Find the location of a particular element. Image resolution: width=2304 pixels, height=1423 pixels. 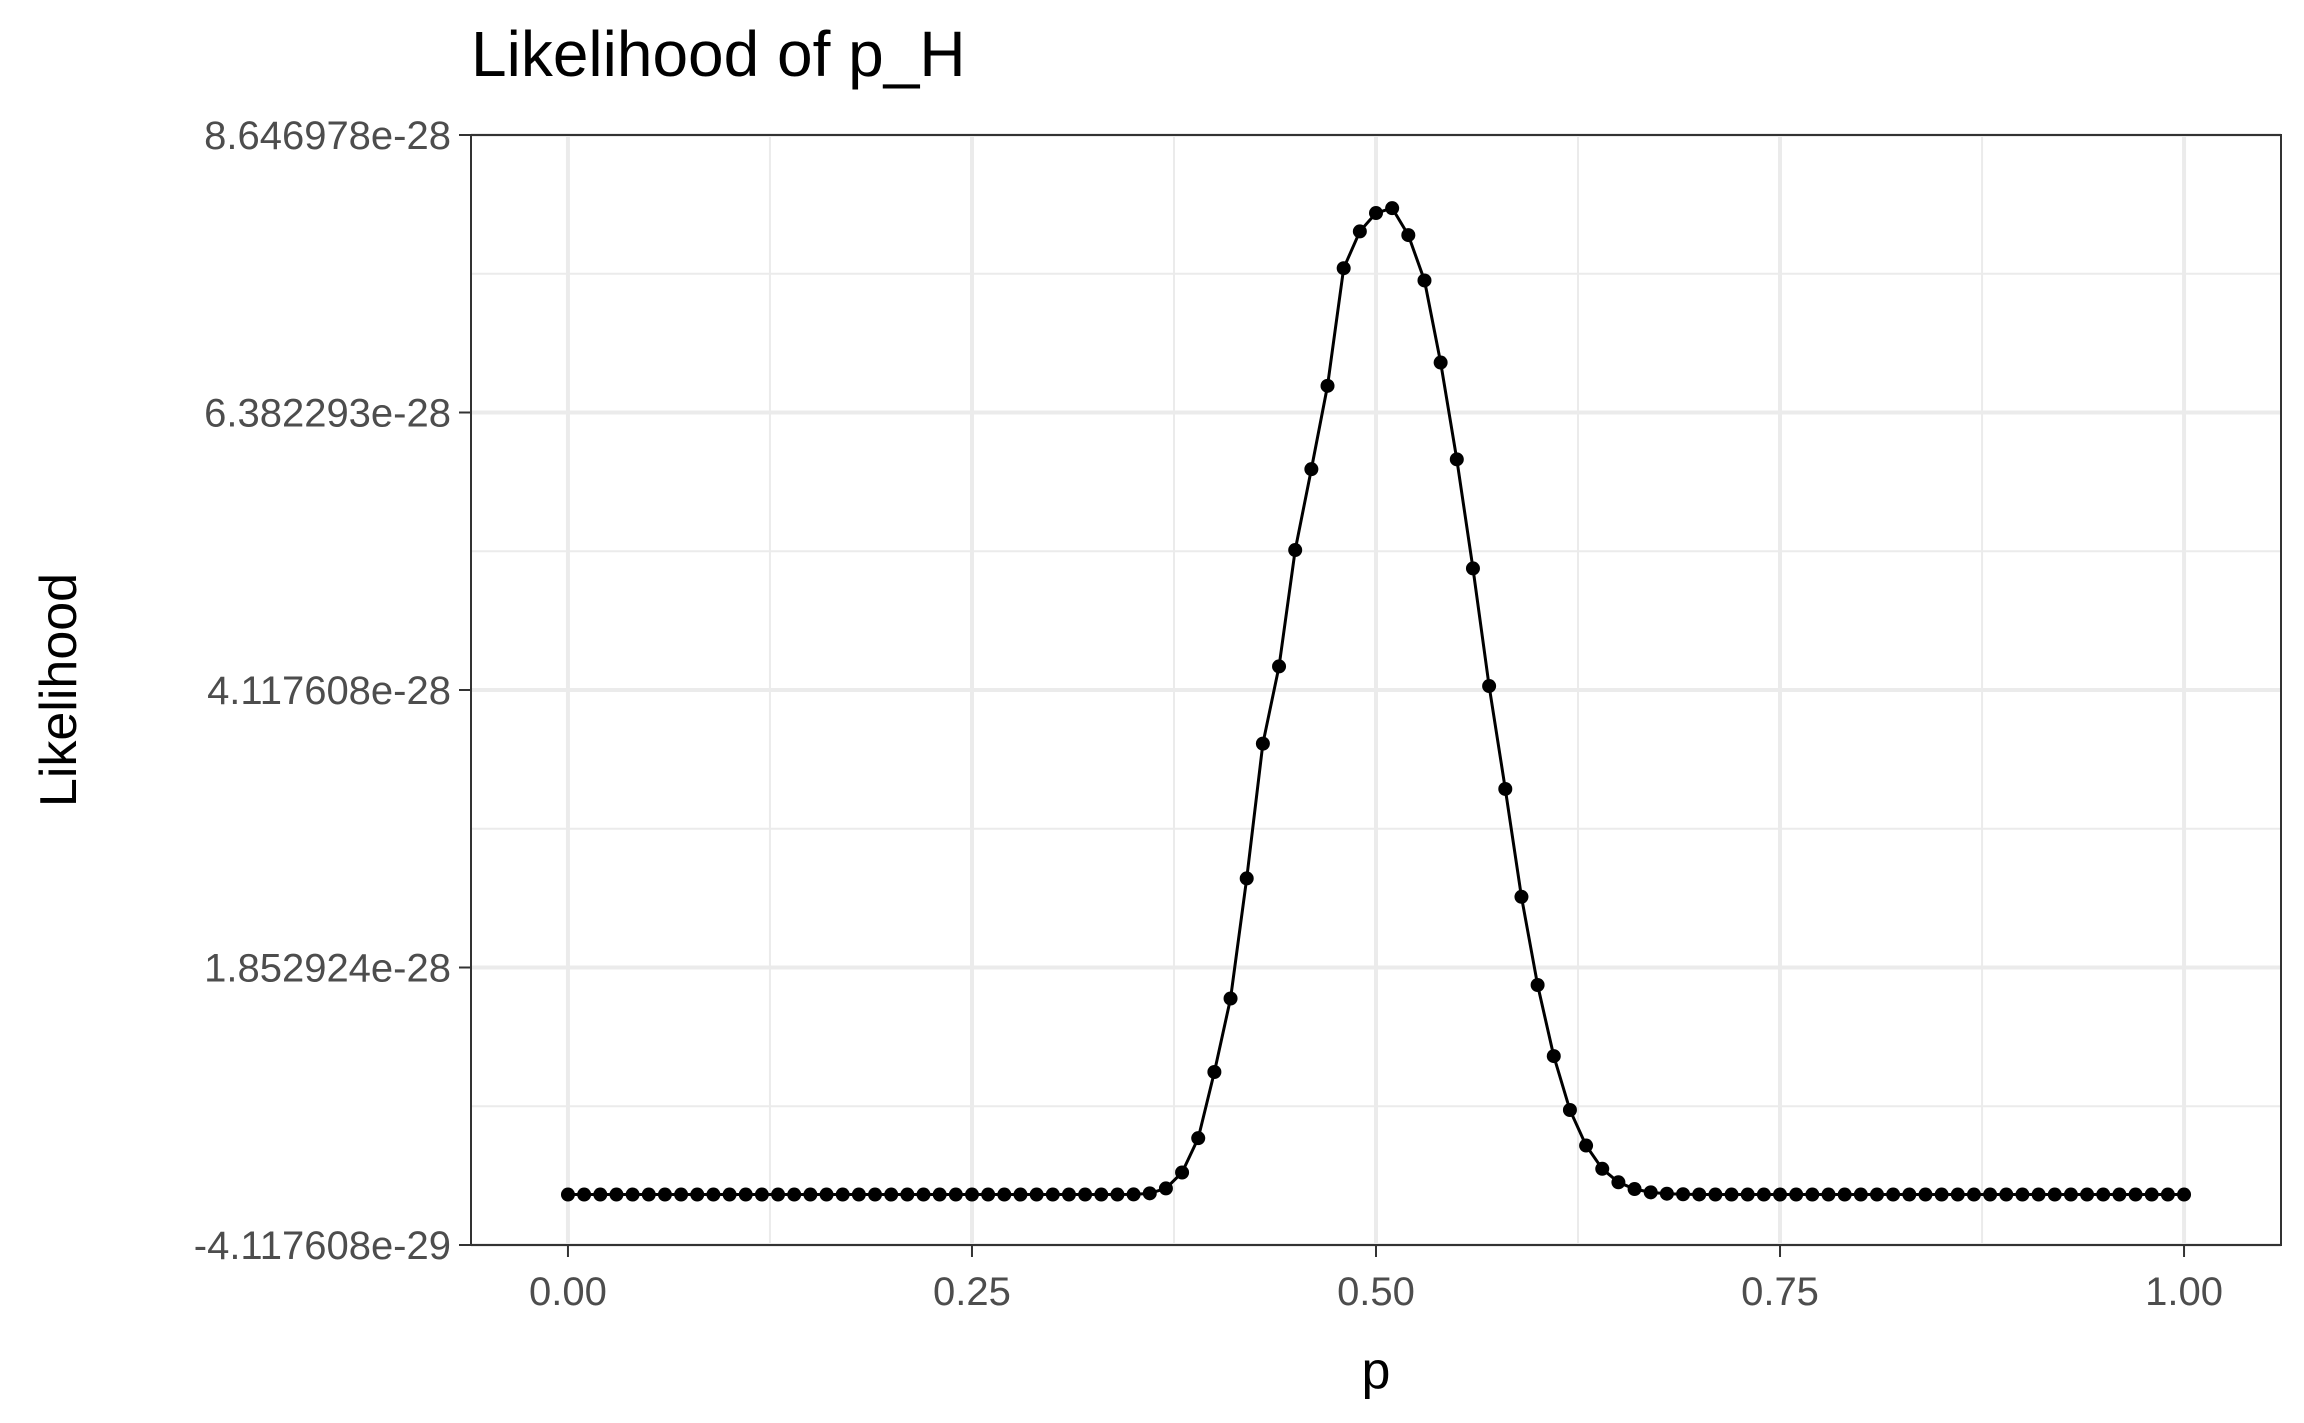

x-tick-label: 0.50 is located at coordinates (1376, 1292).